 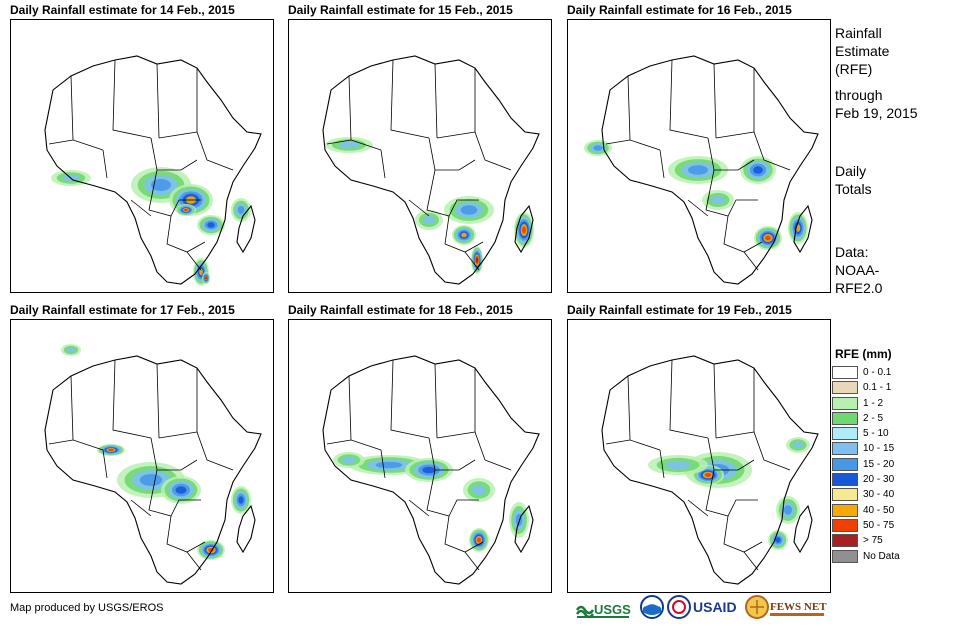 I want to click on map-credit: Map produced by USGS/EROS, so click(x=87, y=608).